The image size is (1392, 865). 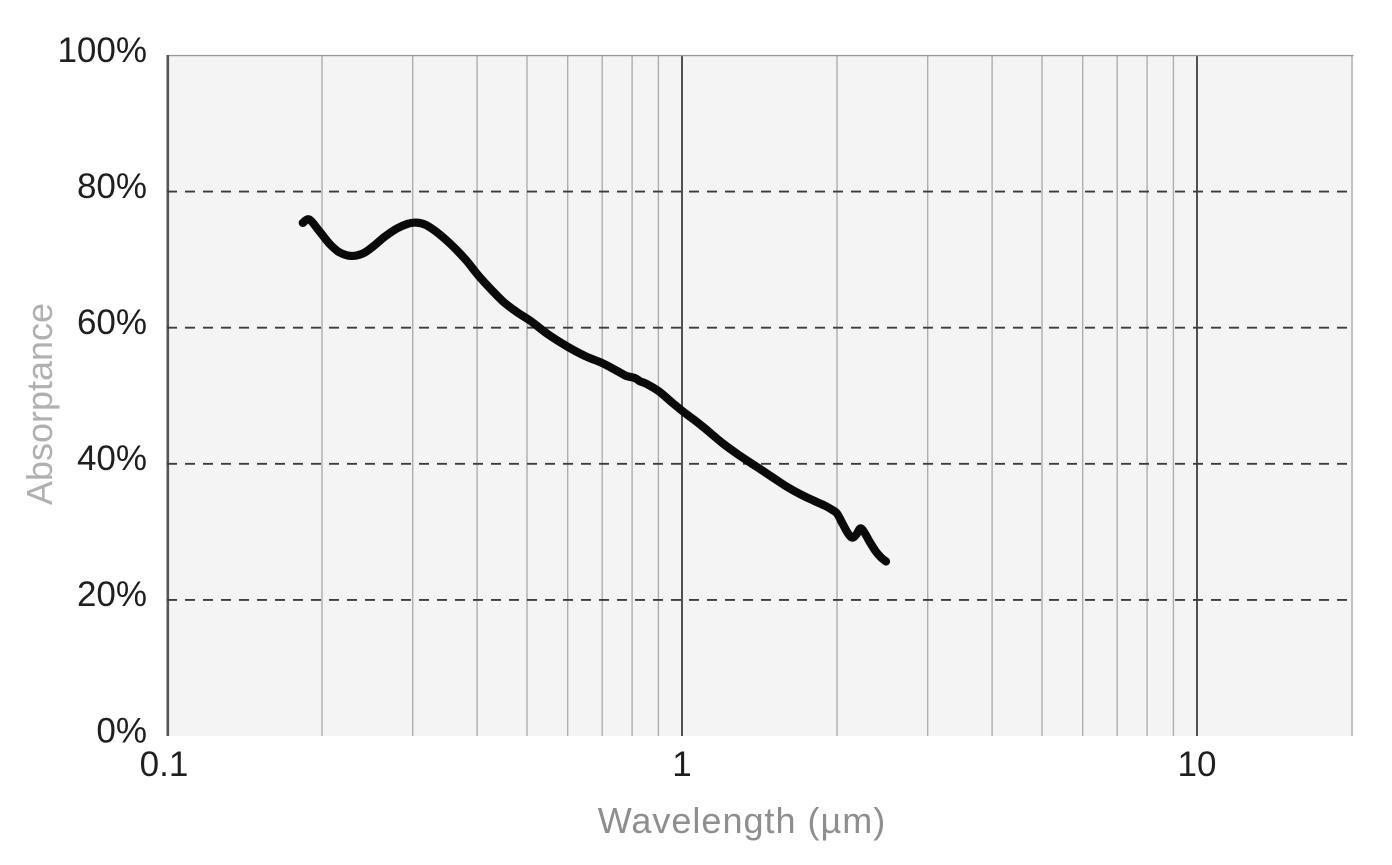 I want to click on svg-text: 60%, so click(x=112, y=322).